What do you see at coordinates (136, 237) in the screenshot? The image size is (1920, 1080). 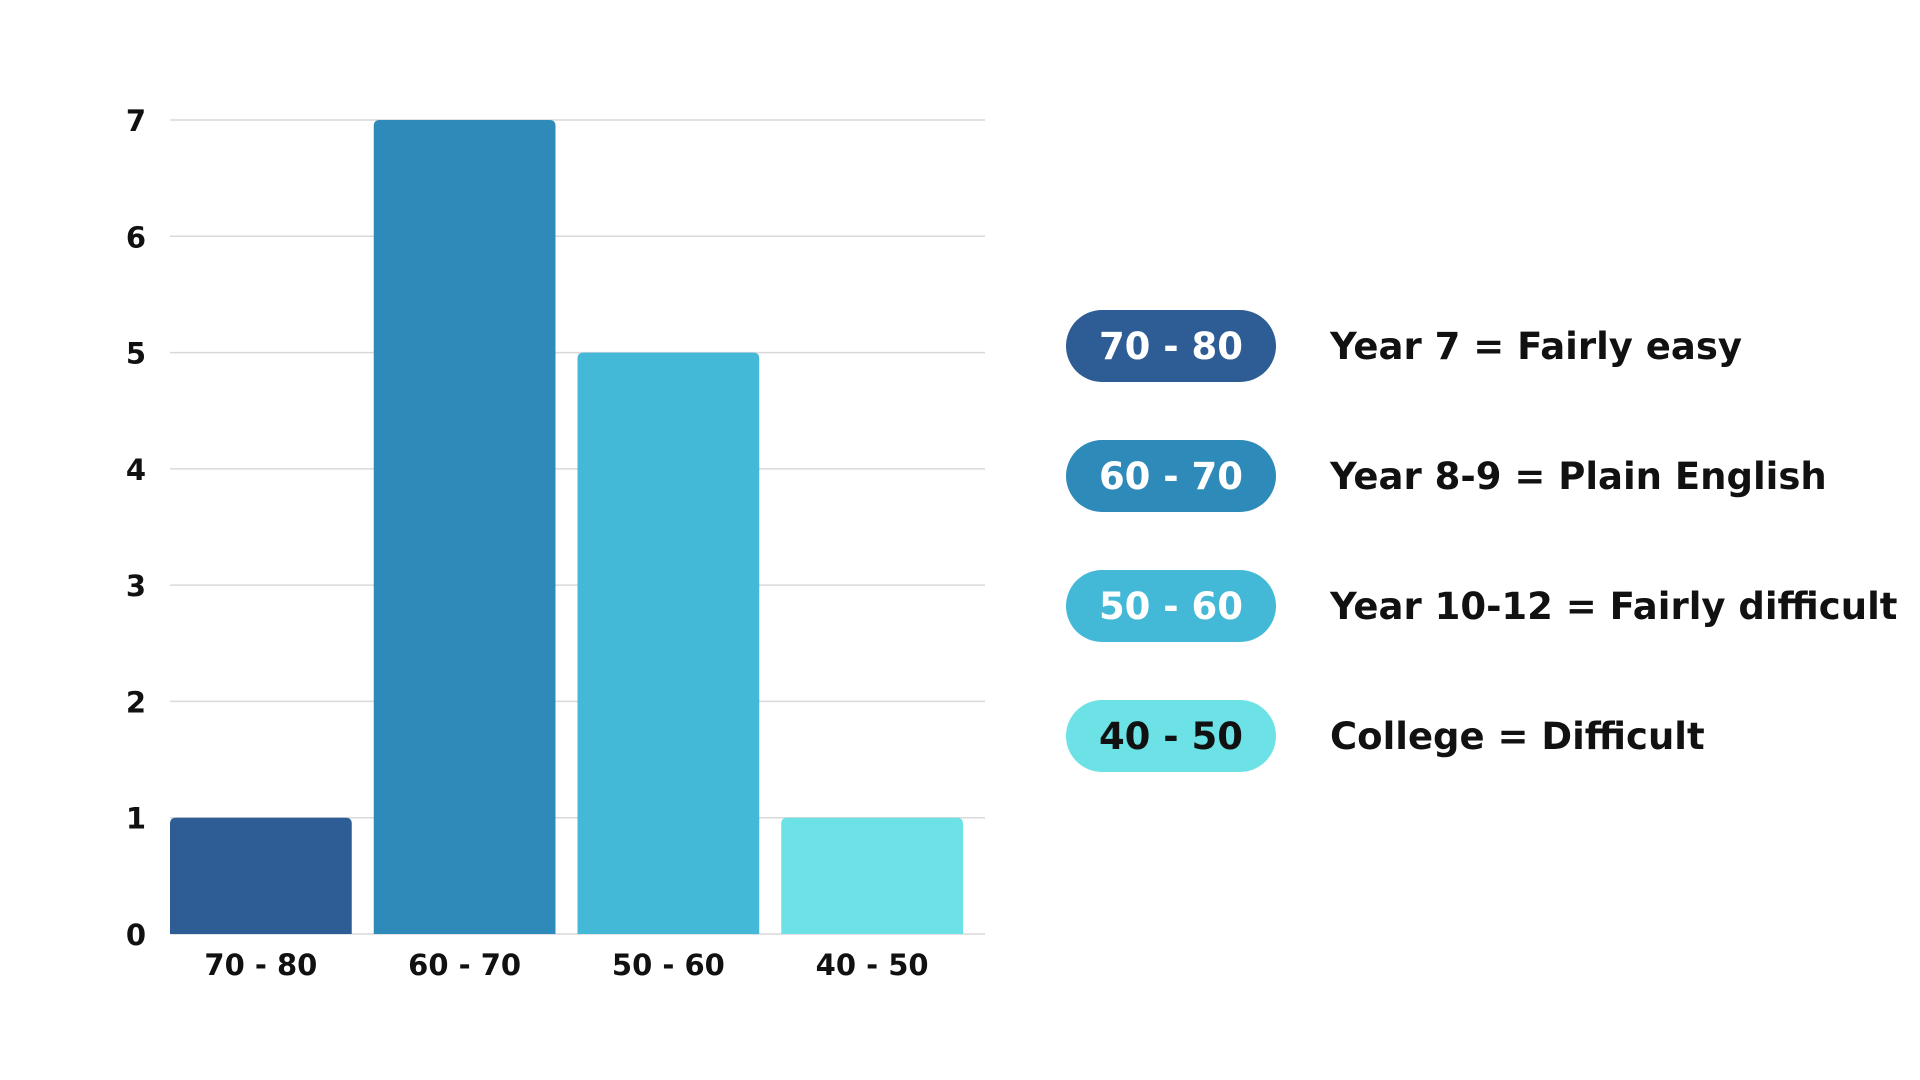 I see `y-tick-label: 6` at bounding box center [136, 237].